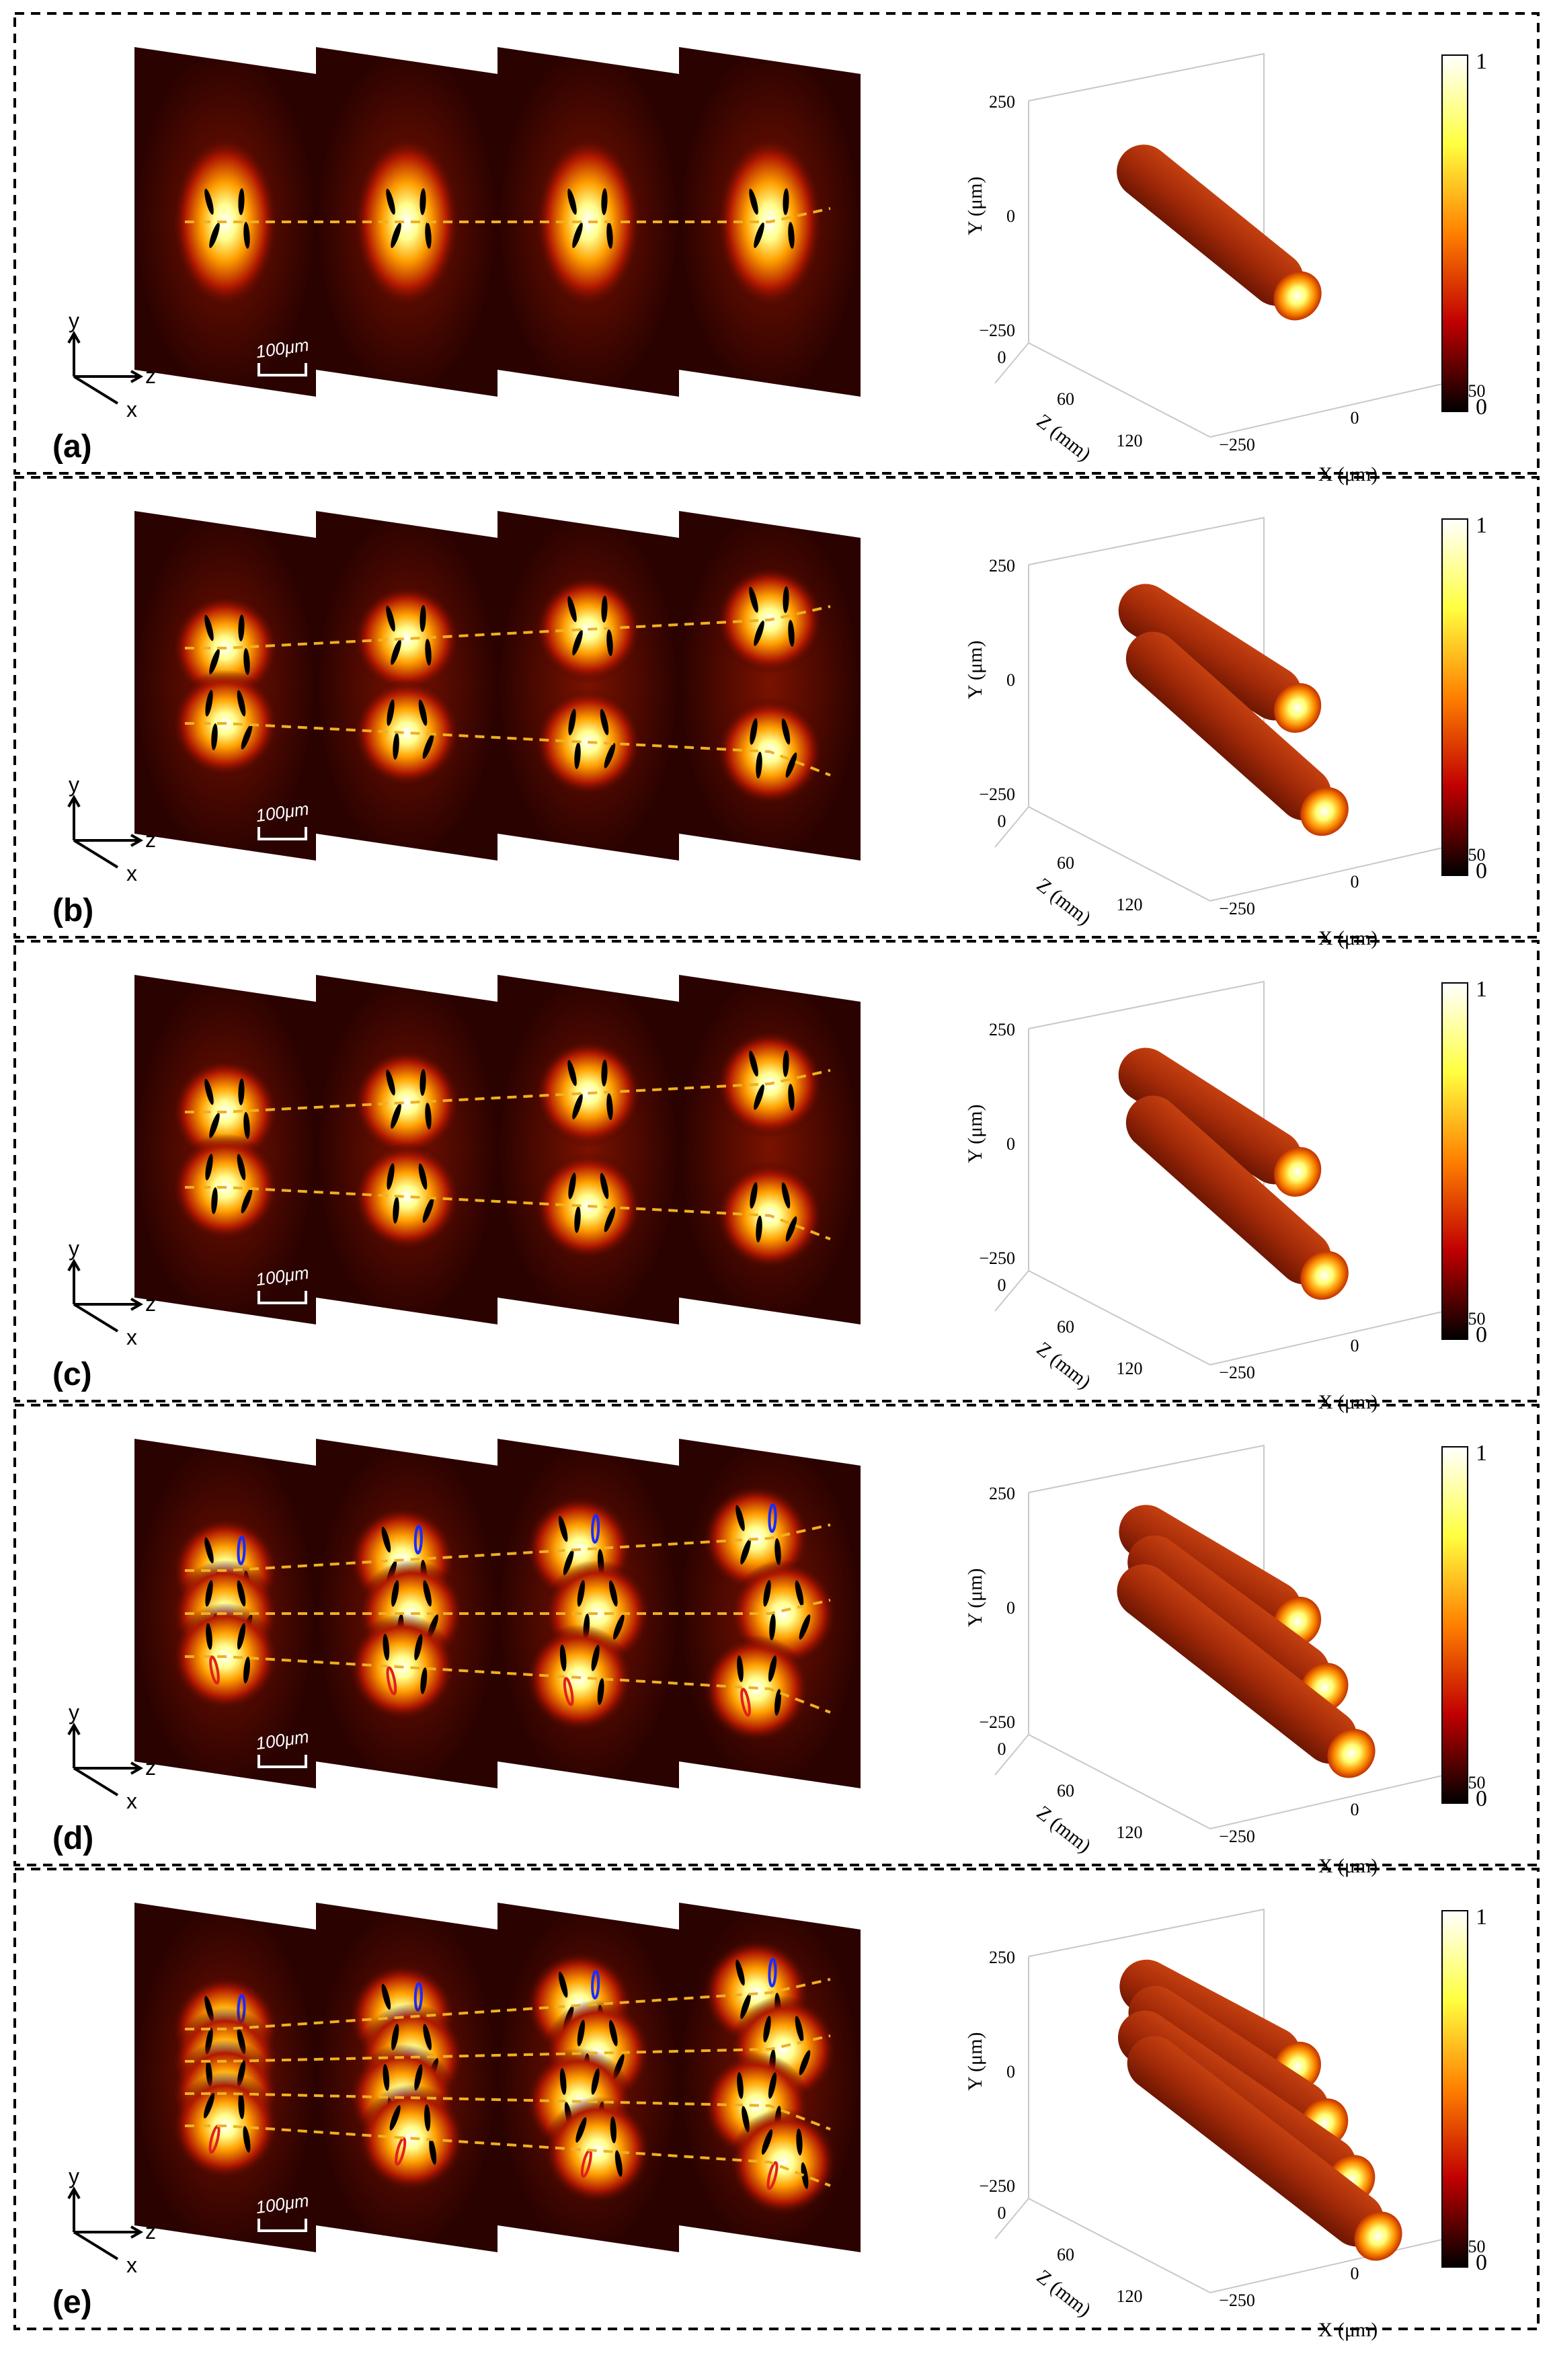 This screenshot has width=1553, height=2380. Describe the element at coordinates (1002, 358) in the screenshot. I see `volume-z-tick: 0` at that location.